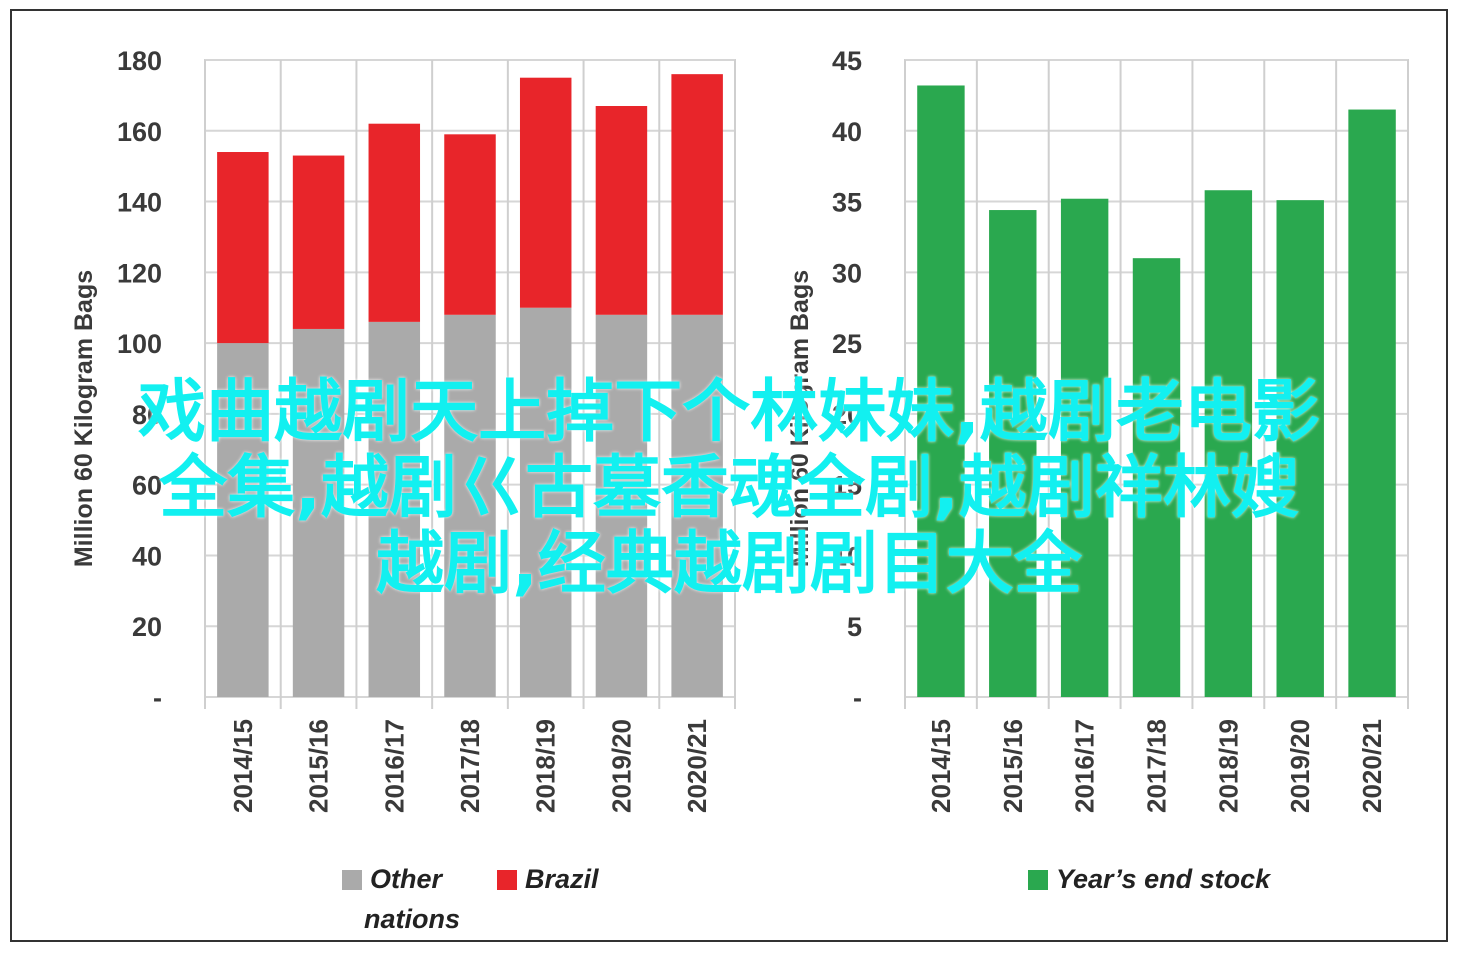  What do you see at coordinates (847, 61) in the screenshot?
I see `chart2-ytick-label: 45` at bounding box center [847, 61].